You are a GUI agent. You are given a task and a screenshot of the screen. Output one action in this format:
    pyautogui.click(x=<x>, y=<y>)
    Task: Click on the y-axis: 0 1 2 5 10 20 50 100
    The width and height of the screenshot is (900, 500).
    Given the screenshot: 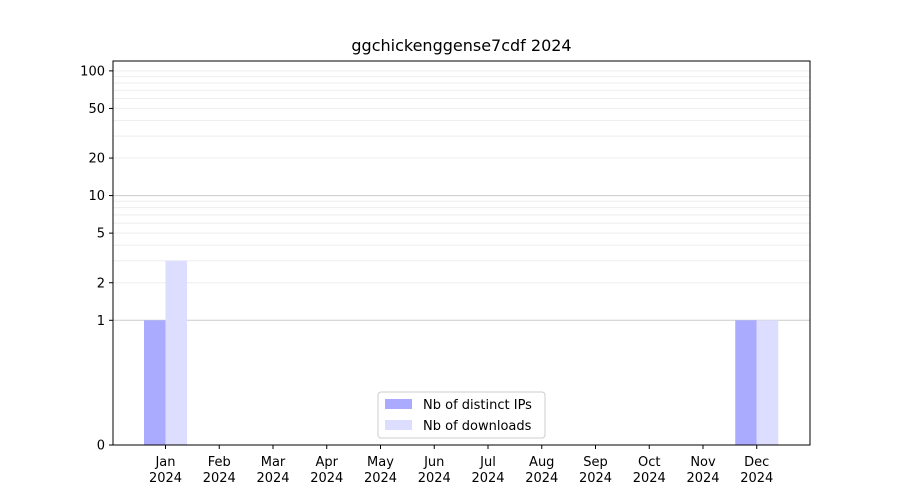 What is the action you would take?
    pyautogui.click(x=96, y=259)
    